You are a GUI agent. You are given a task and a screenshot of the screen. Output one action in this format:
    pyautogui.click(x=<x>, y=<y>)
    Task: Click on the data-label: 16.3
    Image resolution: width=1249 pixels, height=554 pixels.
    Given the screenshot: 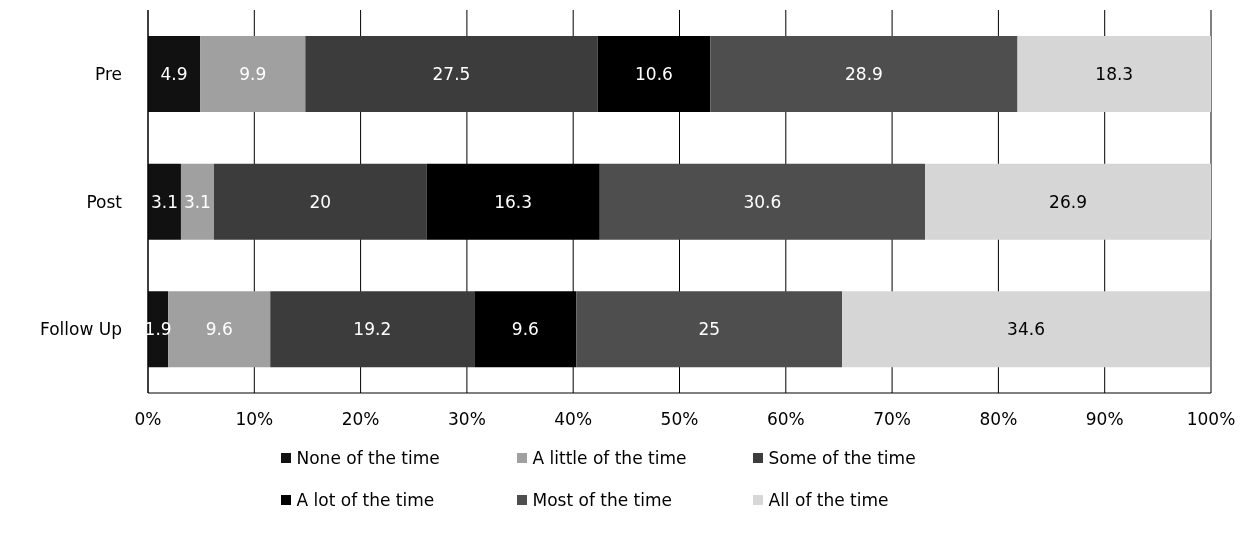 What is the action you would take?
    pyautogui.click(x=513, y=201)
    